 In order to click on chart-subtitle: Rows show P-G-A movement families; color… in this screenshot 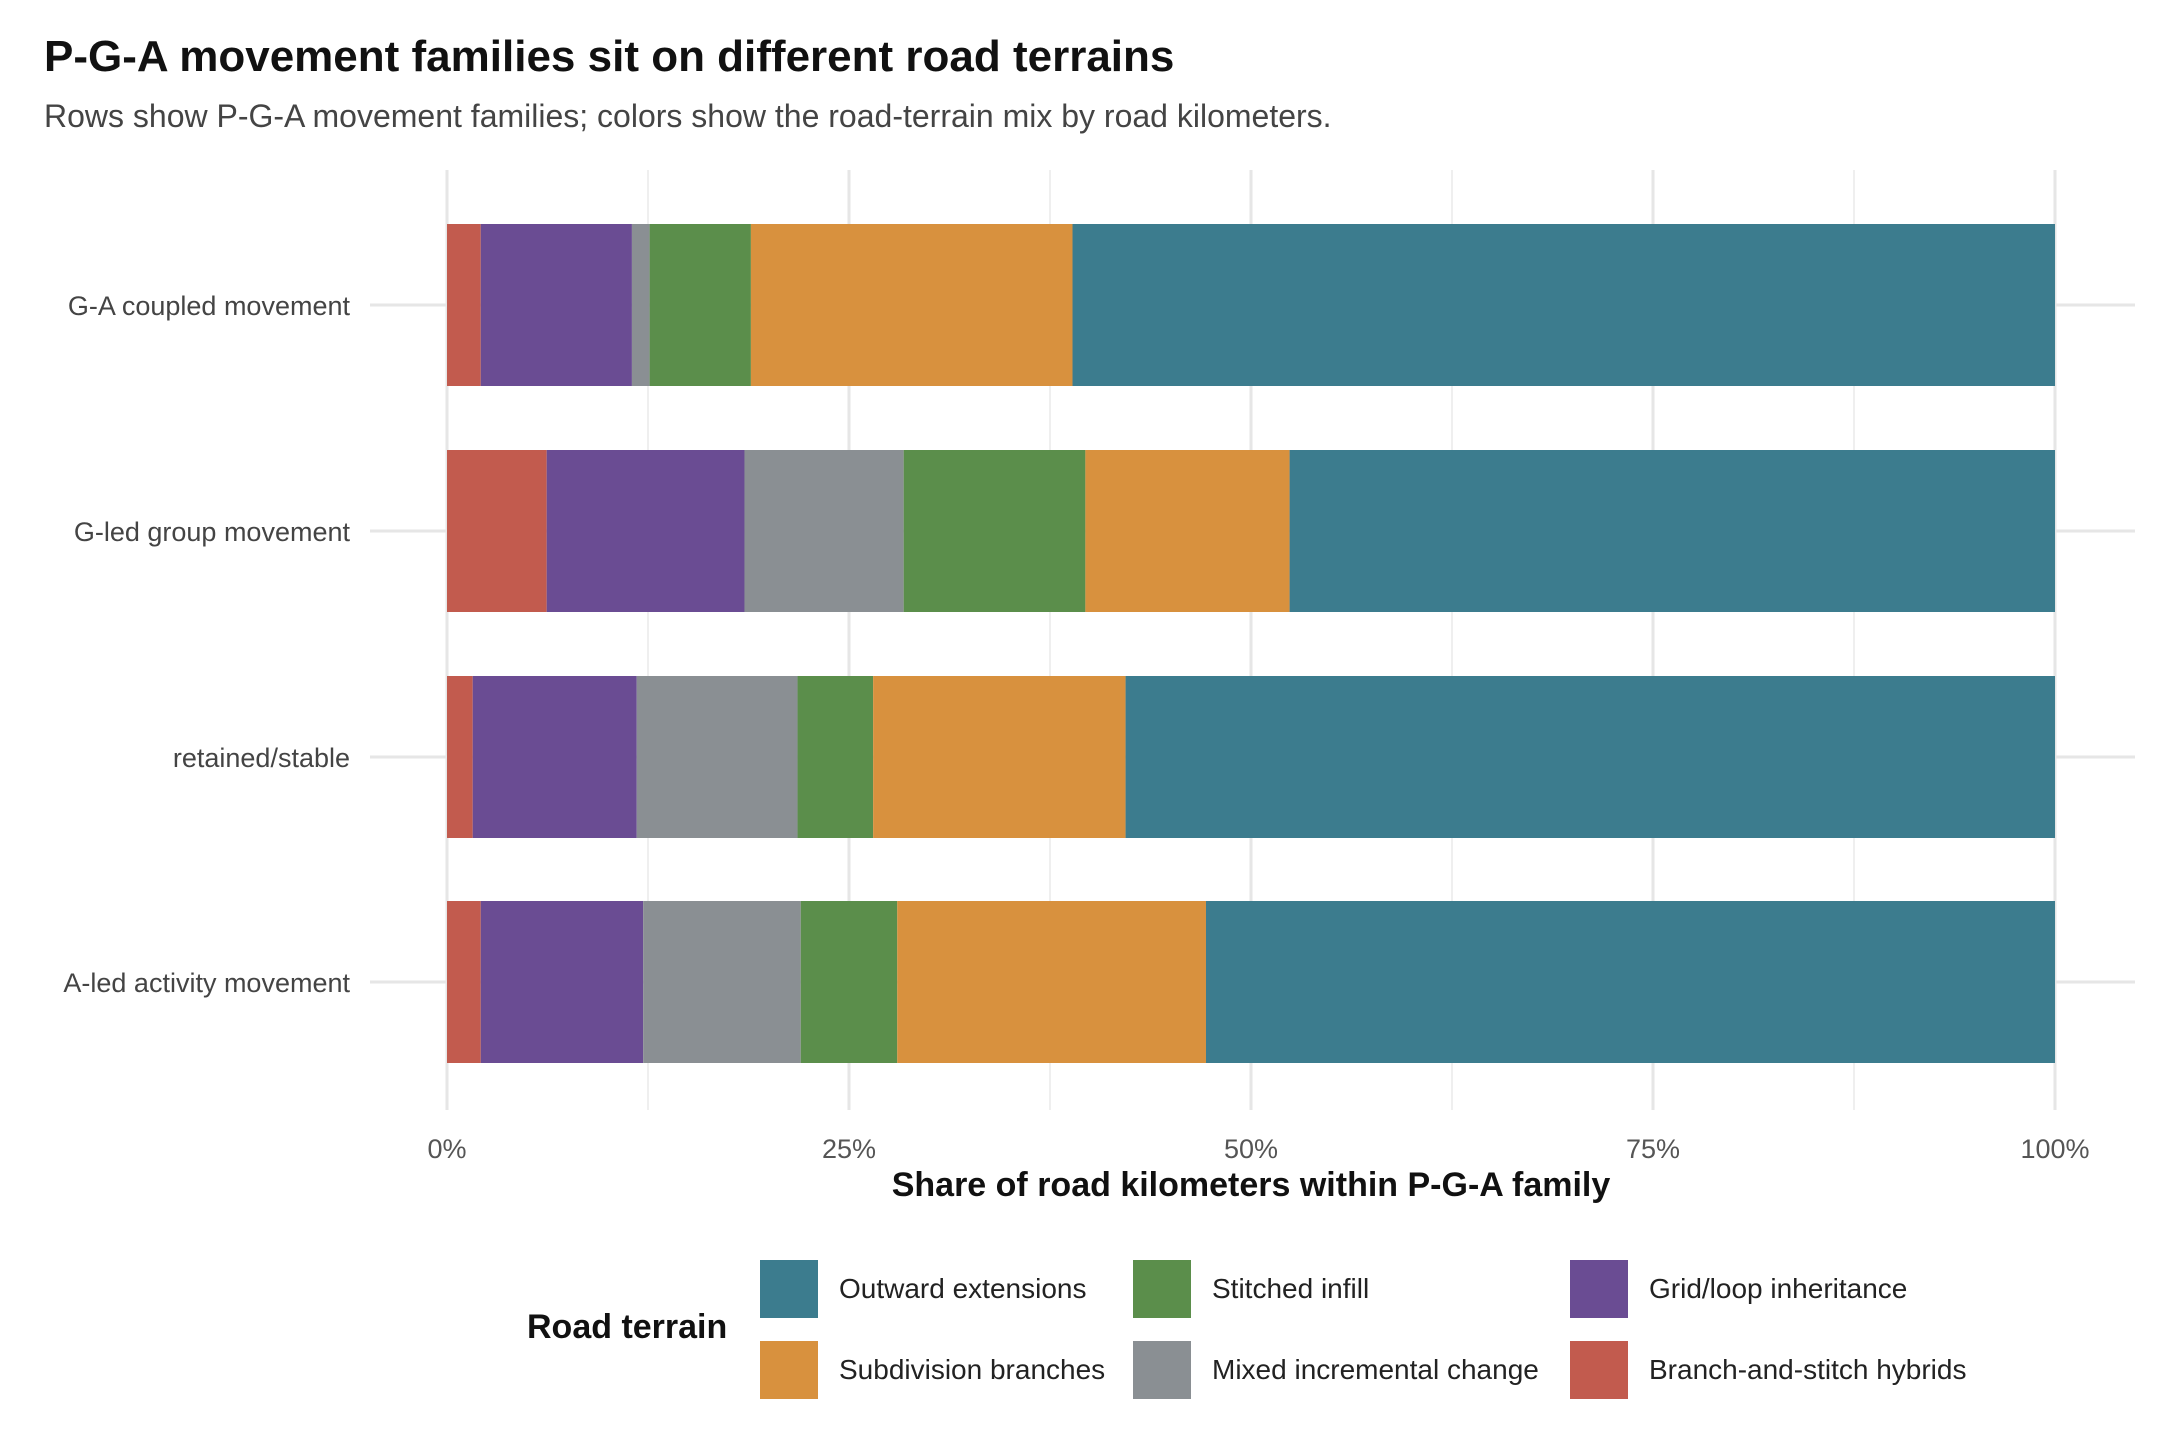, I will do `click(688, 116)`.